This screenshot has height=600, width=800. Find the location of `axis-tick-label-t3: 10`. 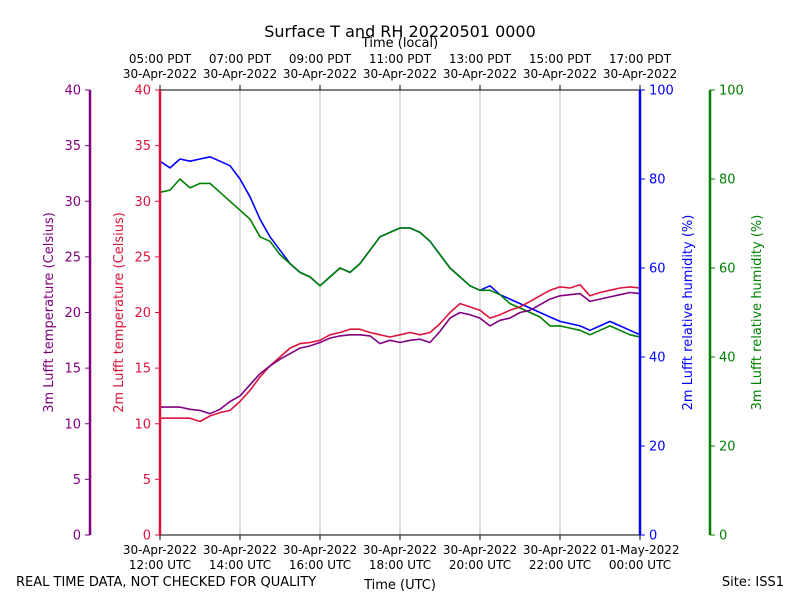

axis-tick-label-t3: 10 is located at coordinates (72, 424).